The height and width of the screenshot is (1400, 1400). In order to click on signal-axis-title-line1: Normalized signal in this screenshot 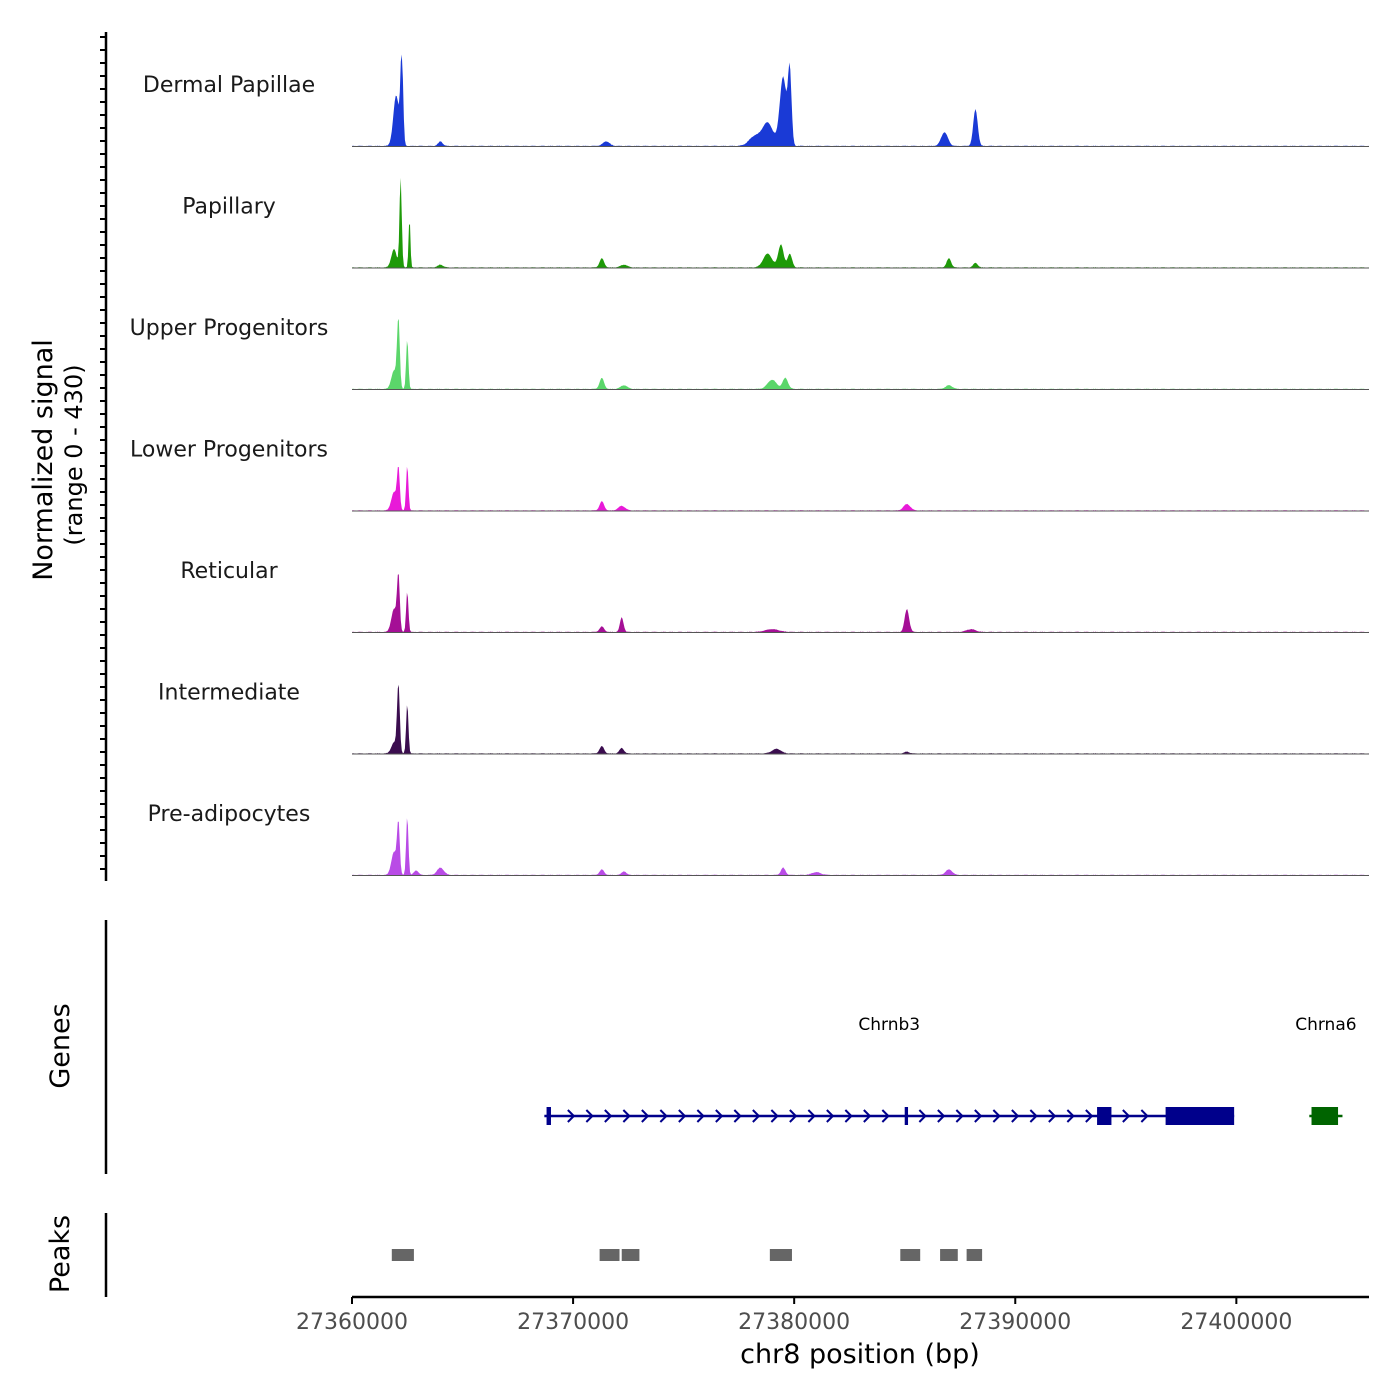, I will do `click(43, 460)`.